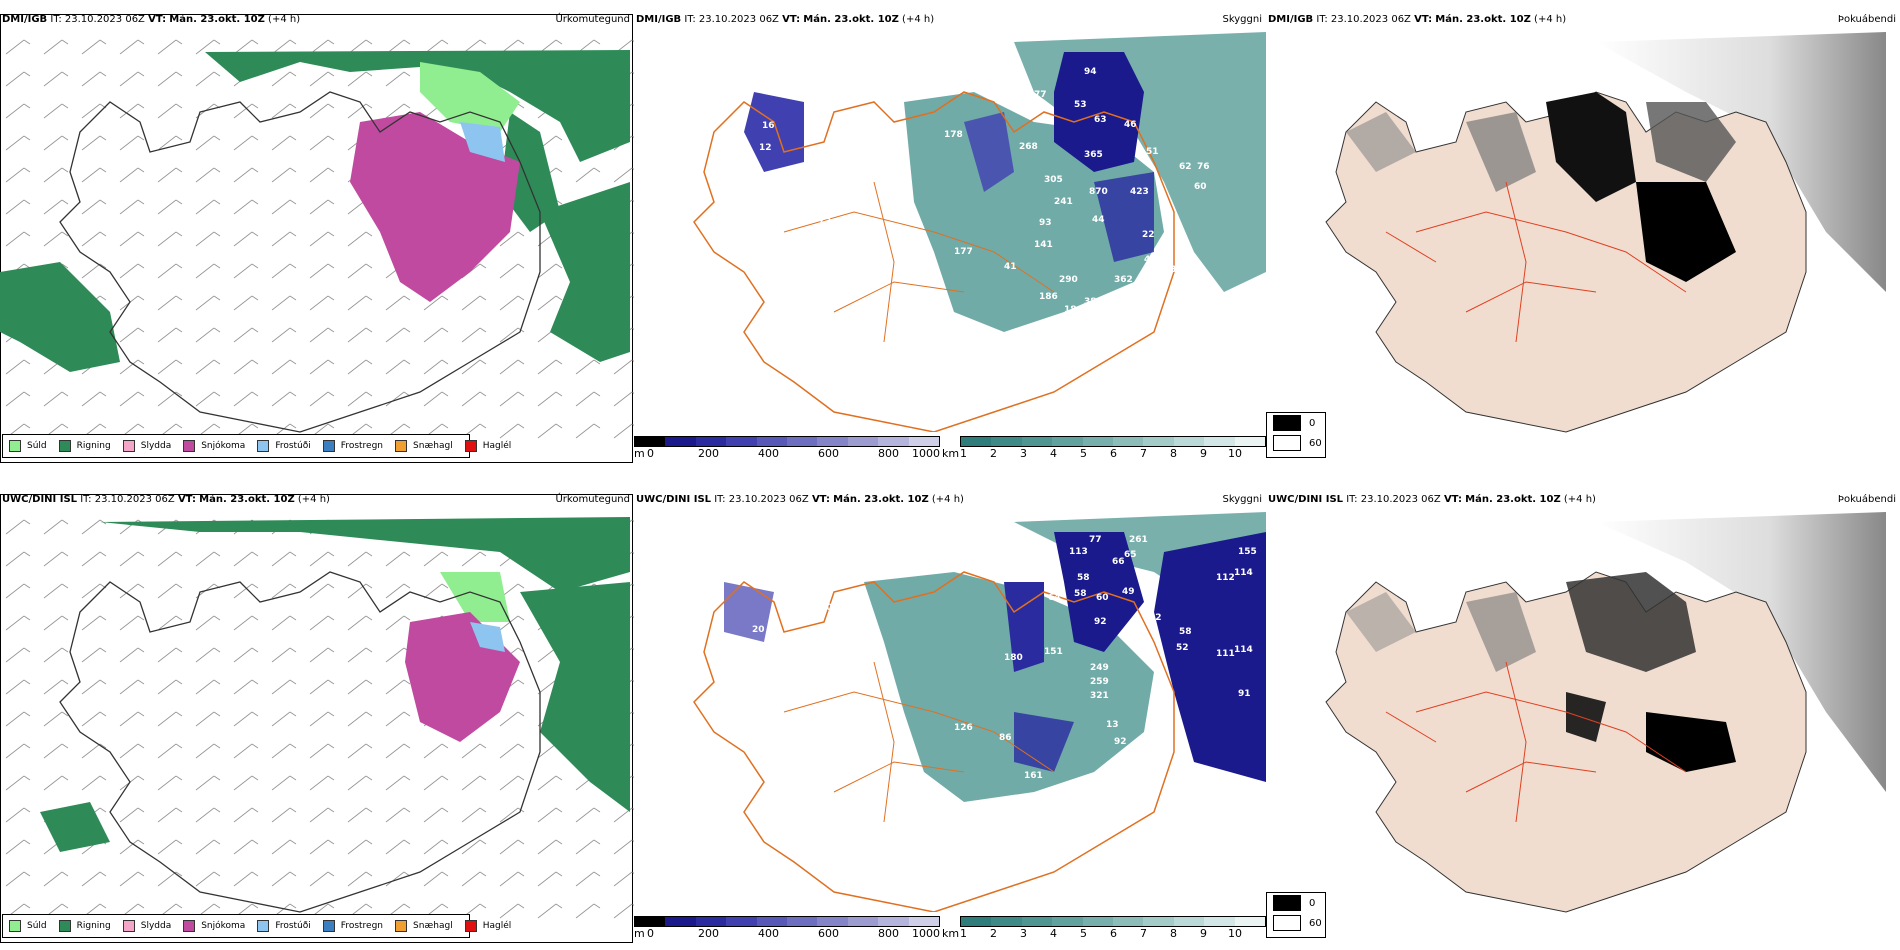  What do you see at coordinates (1090, 72) in the screenshot?
I see `ceiling-label: 94` at bounding box center [1090, 72].